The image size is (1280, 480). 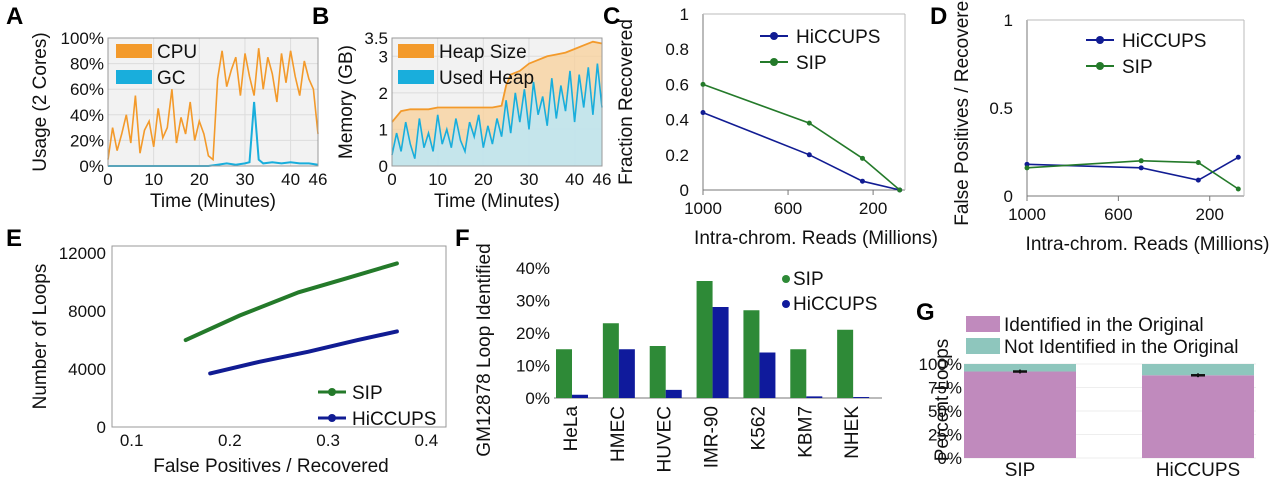 What do you see at coordinates (483, 179) in the screenshot?
I see `x-tick-label: 20` at bounding box center [483, 179].